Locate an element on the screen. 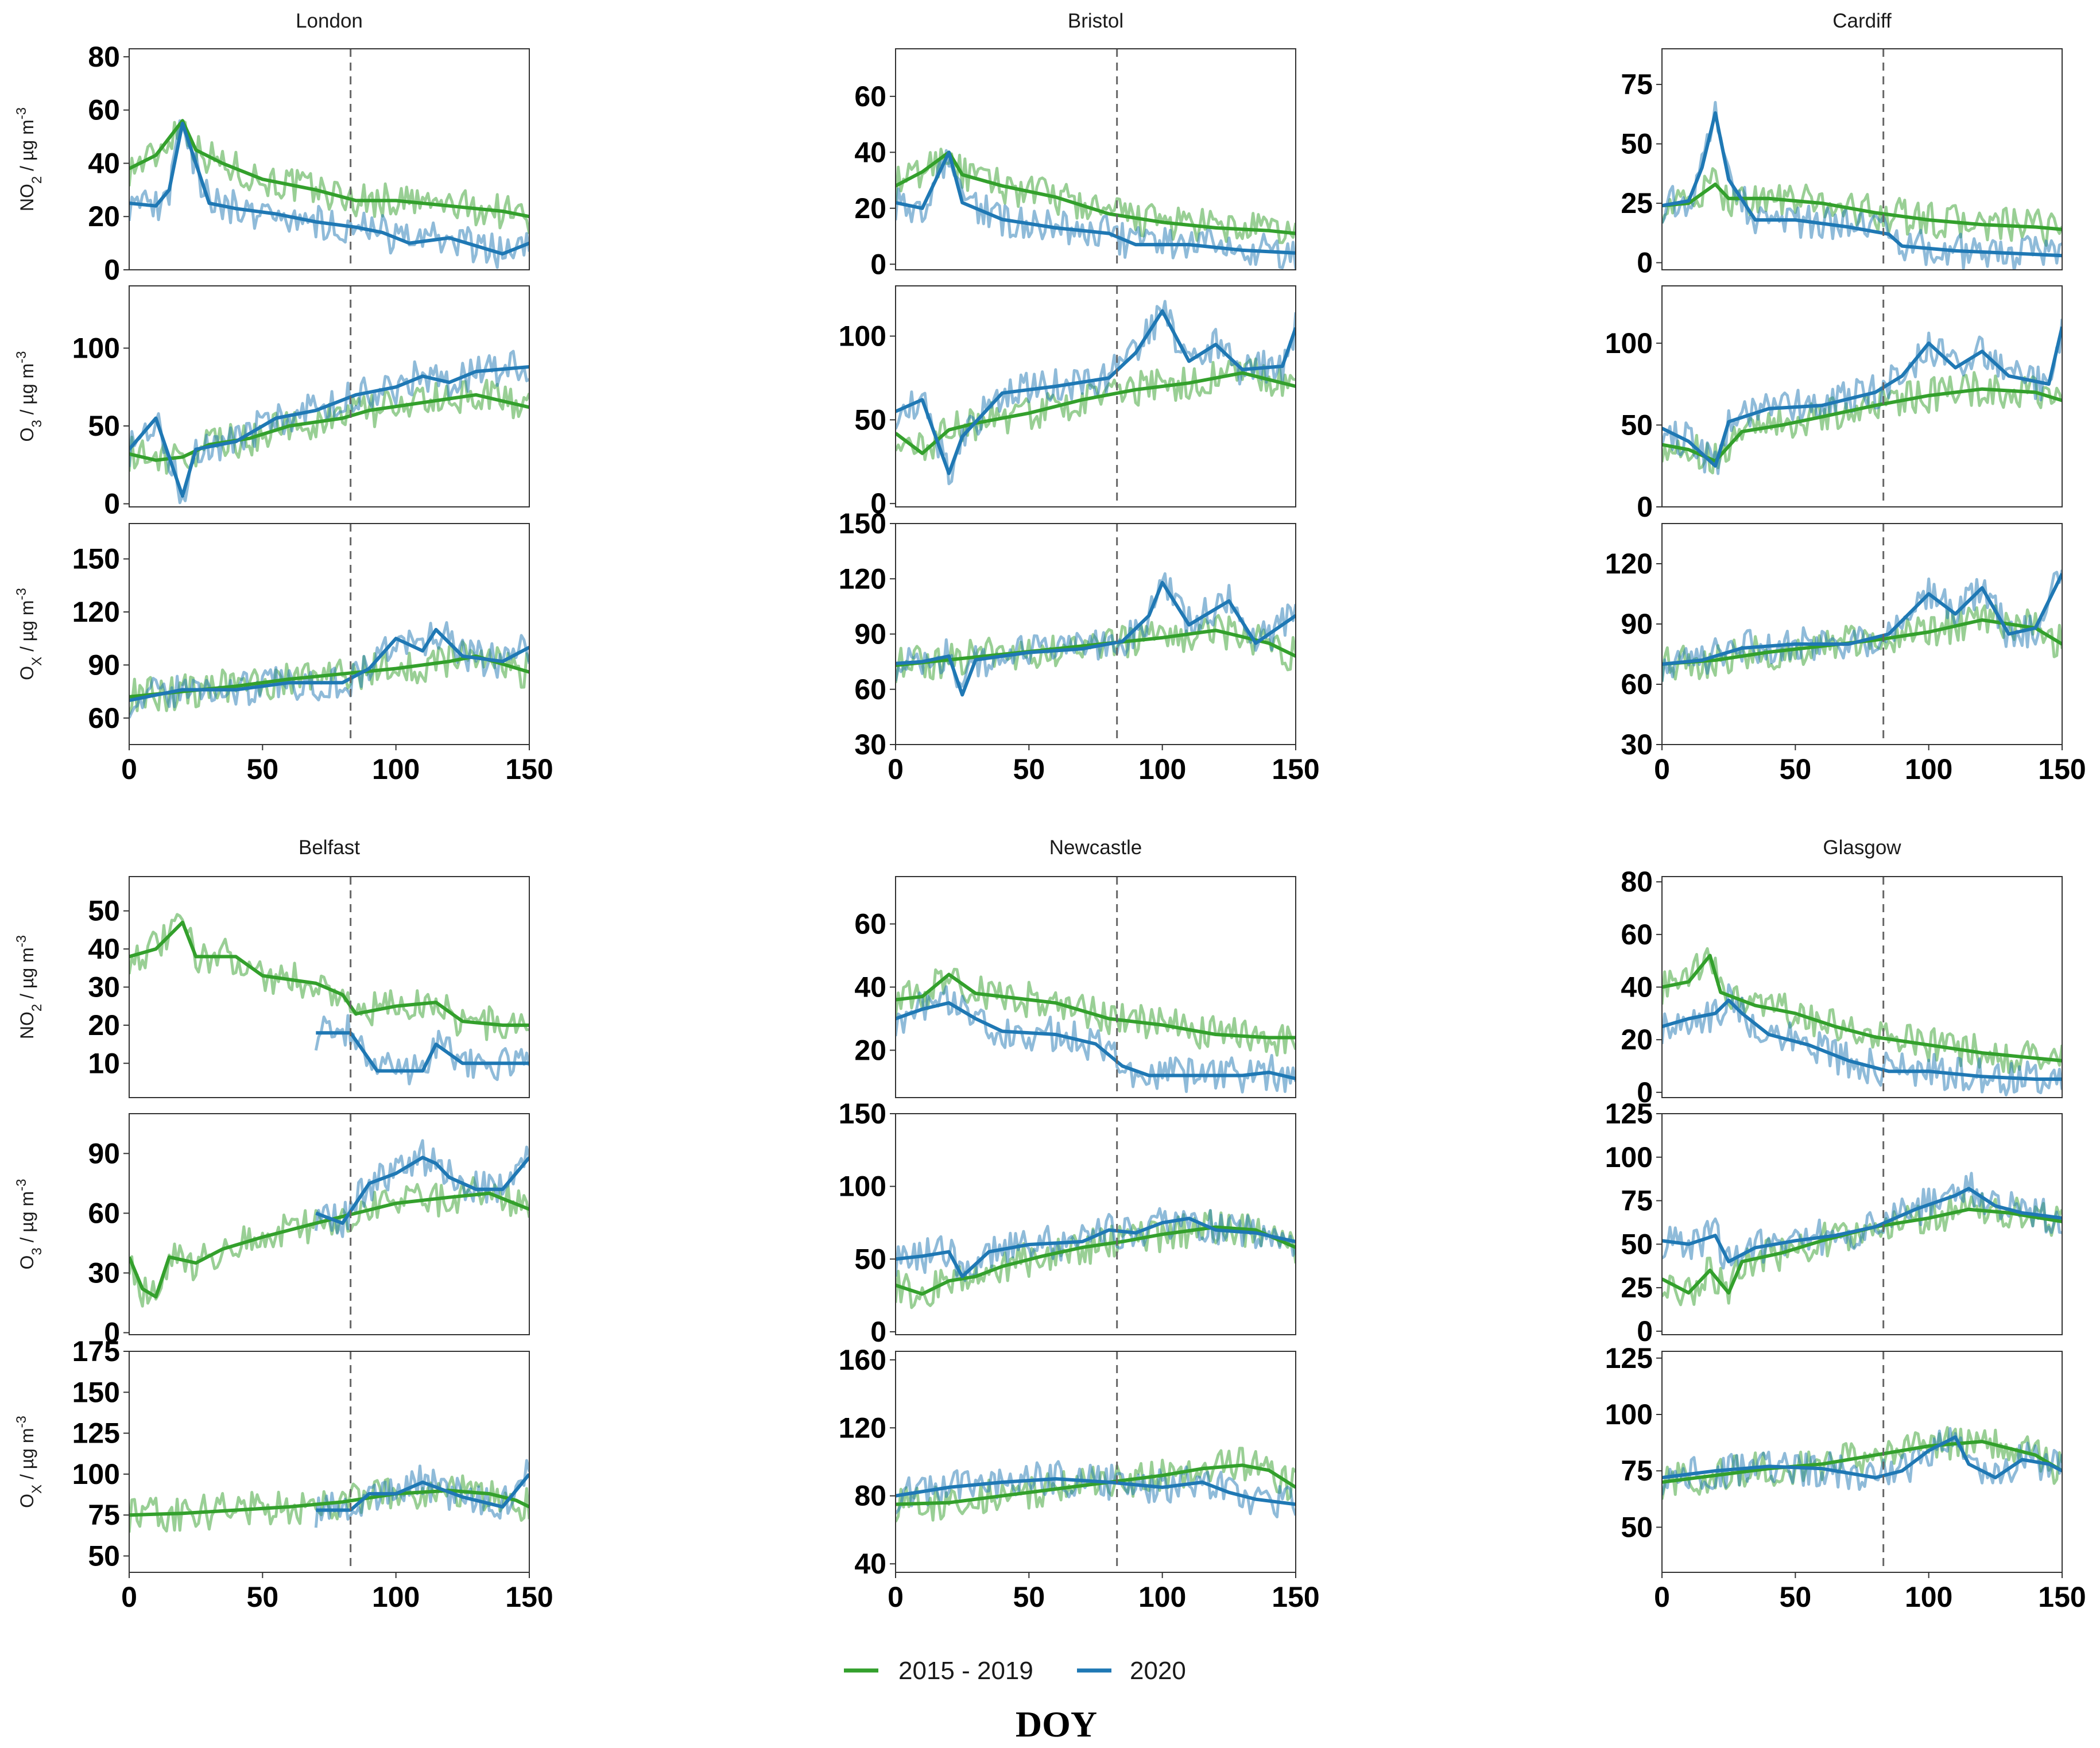 The height and width of the screenshot is (1748, 2100). panel-ox: 30 60 90 120 0 50 100 150 is located at coordinates (1845, 654).